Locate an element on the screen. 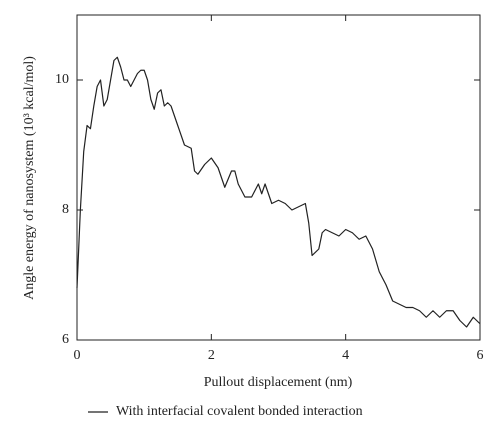 The height and width of the screenshot is (443, 500). x-axis-title: Pullout displacement (nm) is located at coordinates (278, 382).